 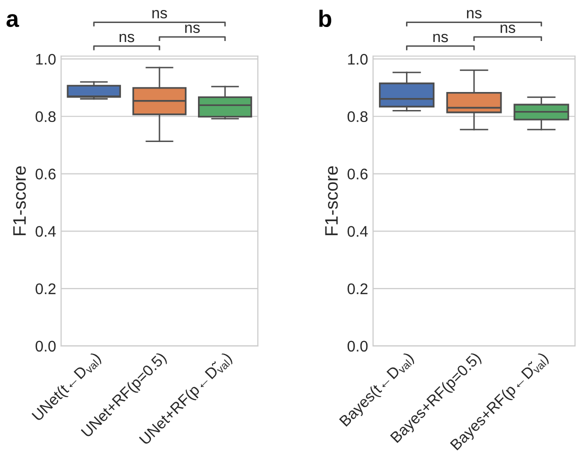 I want to click on chart-title: a, so click(x=13, y=21).